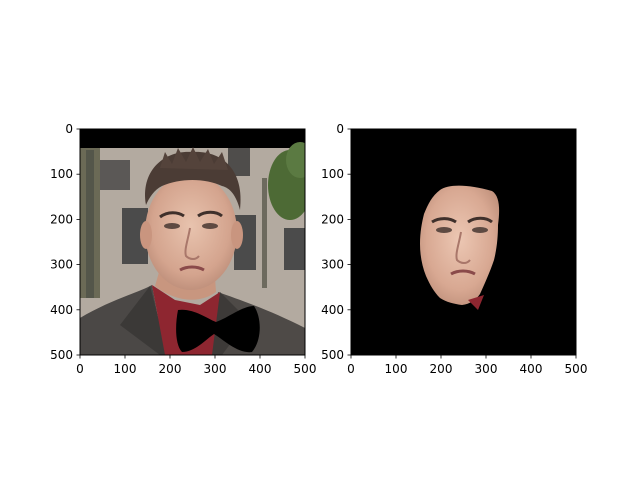  I want to click on nose, so click(192, 243).